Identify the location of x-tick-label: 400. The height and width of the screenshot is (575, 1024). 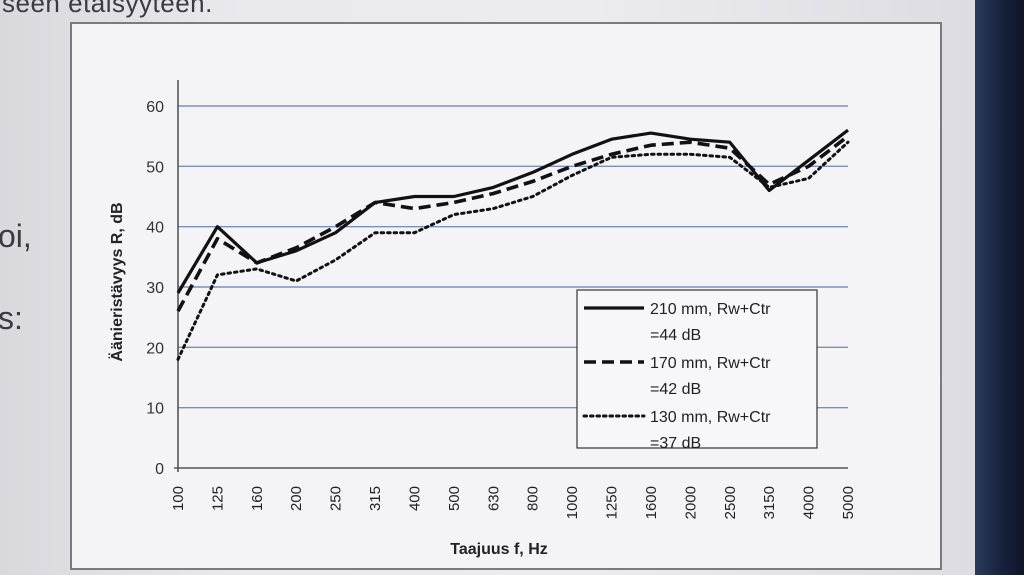
(414, 498).